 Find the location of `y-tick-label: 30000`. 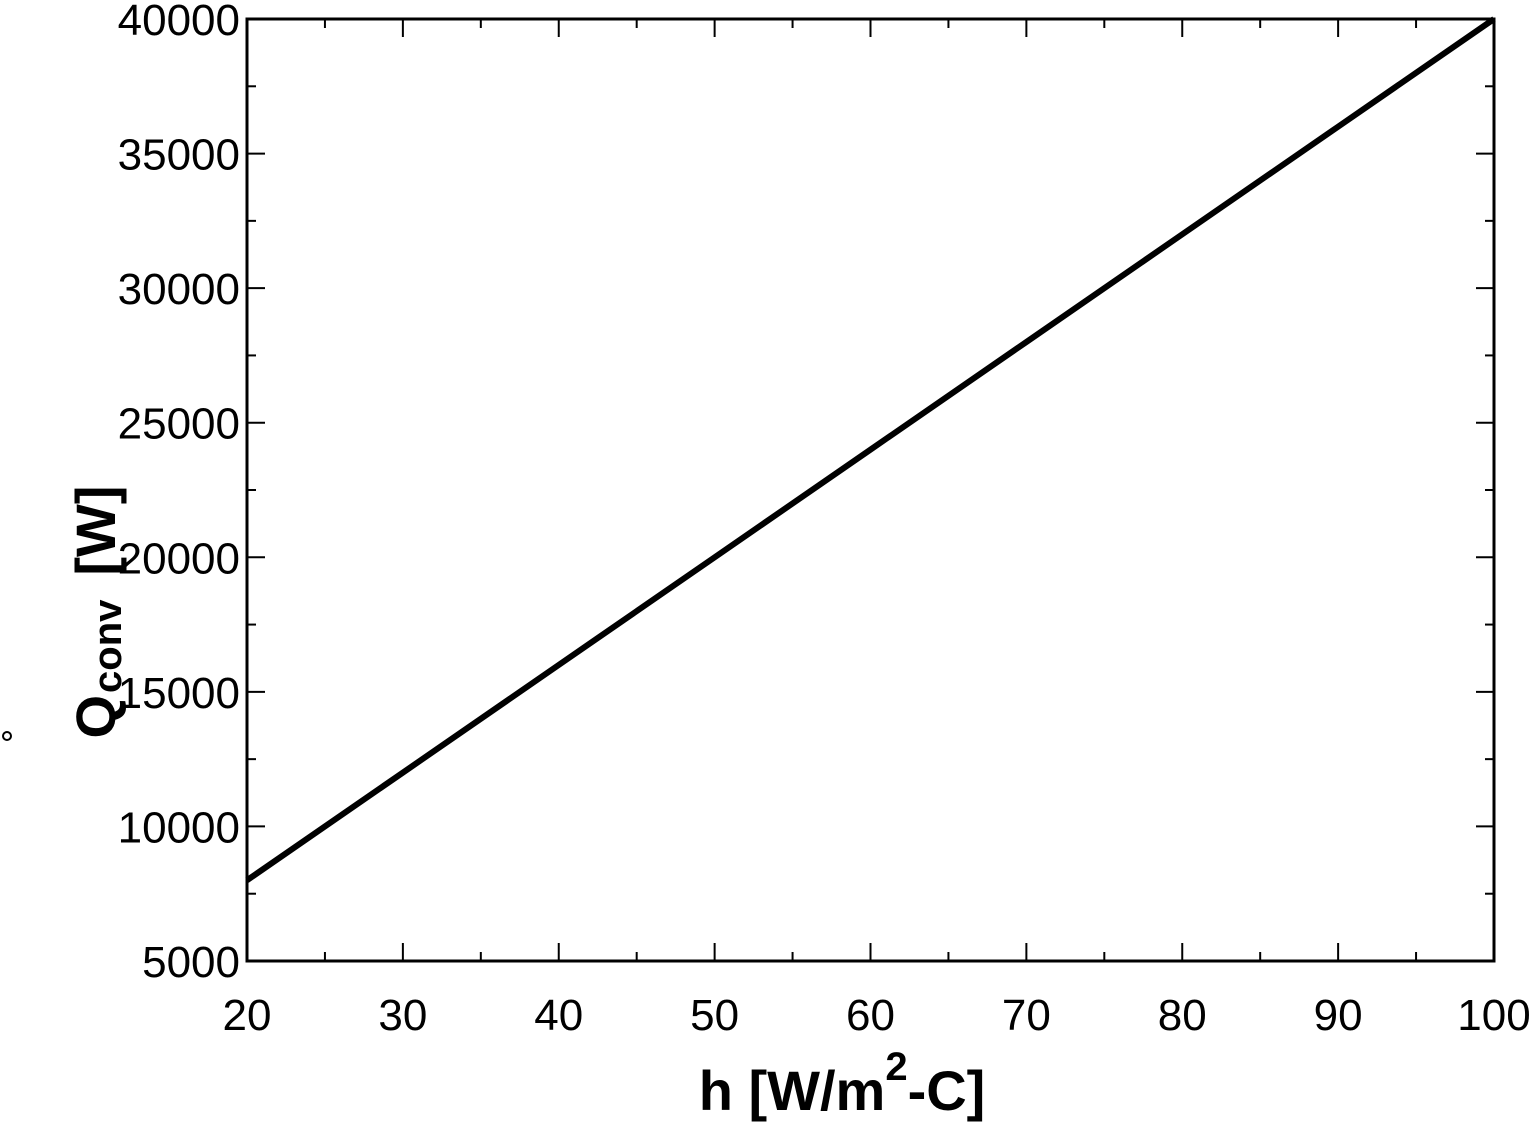

y-tick-label: 30000 is located at coordinates (179, 289).